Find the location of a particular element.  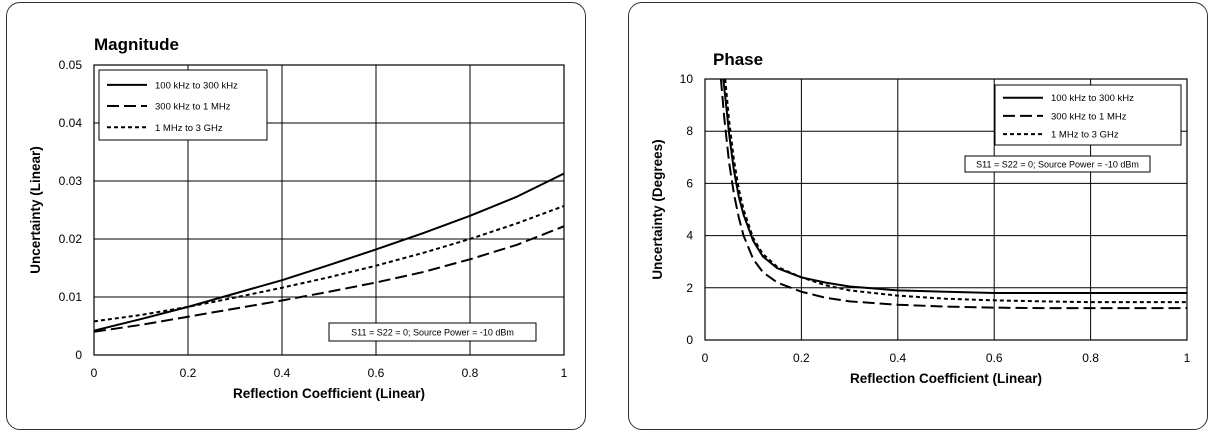

y-axis-label: Uncertainty (Degrees) is located at coordinates (657, 209).